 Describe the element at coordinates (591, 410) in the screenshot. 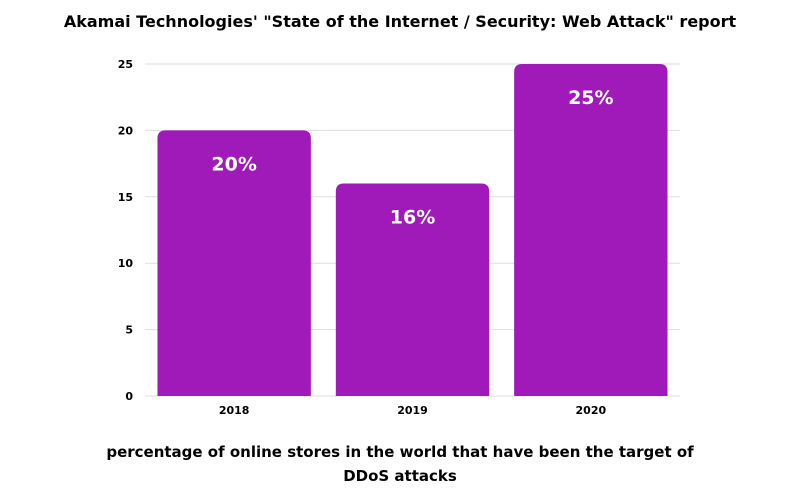

I see `x-tick-label: 2020` at that location.